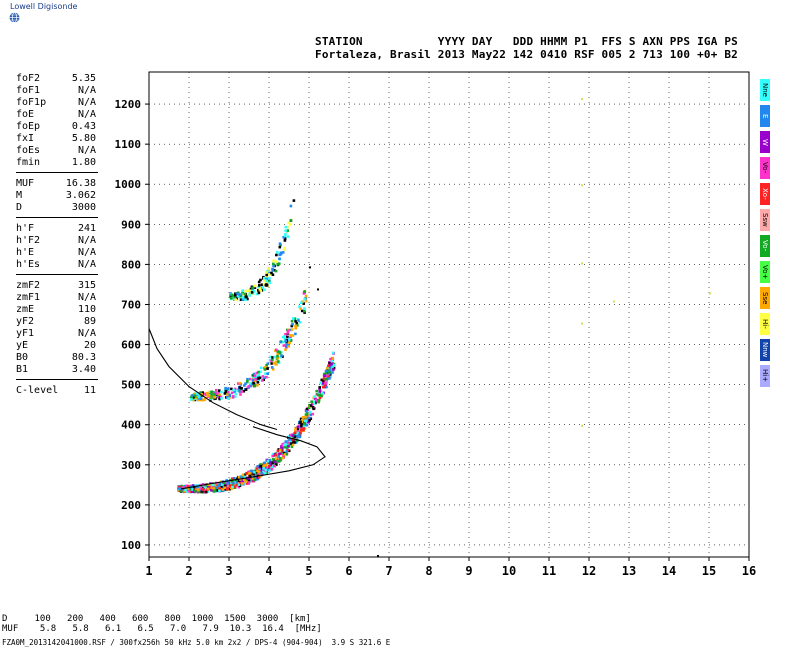 The image size is (800, 650). Describe the element at coordinates (56, 265) in the screenshot. I see `param-row-hes: h'Es N/A` at that location.